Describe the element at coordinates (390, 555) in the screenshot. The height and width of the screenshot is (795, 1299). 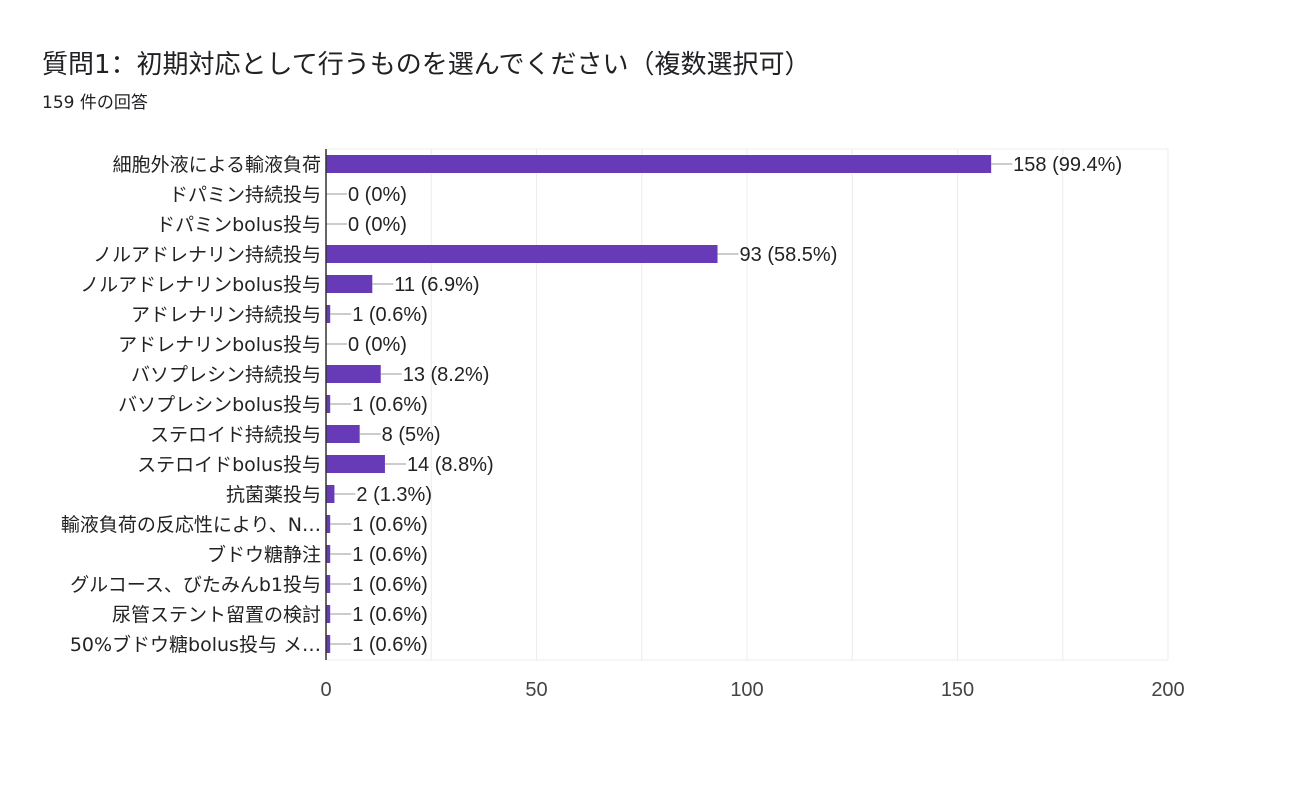
I see `data-label-13: 1 (0.6%)` at that location.